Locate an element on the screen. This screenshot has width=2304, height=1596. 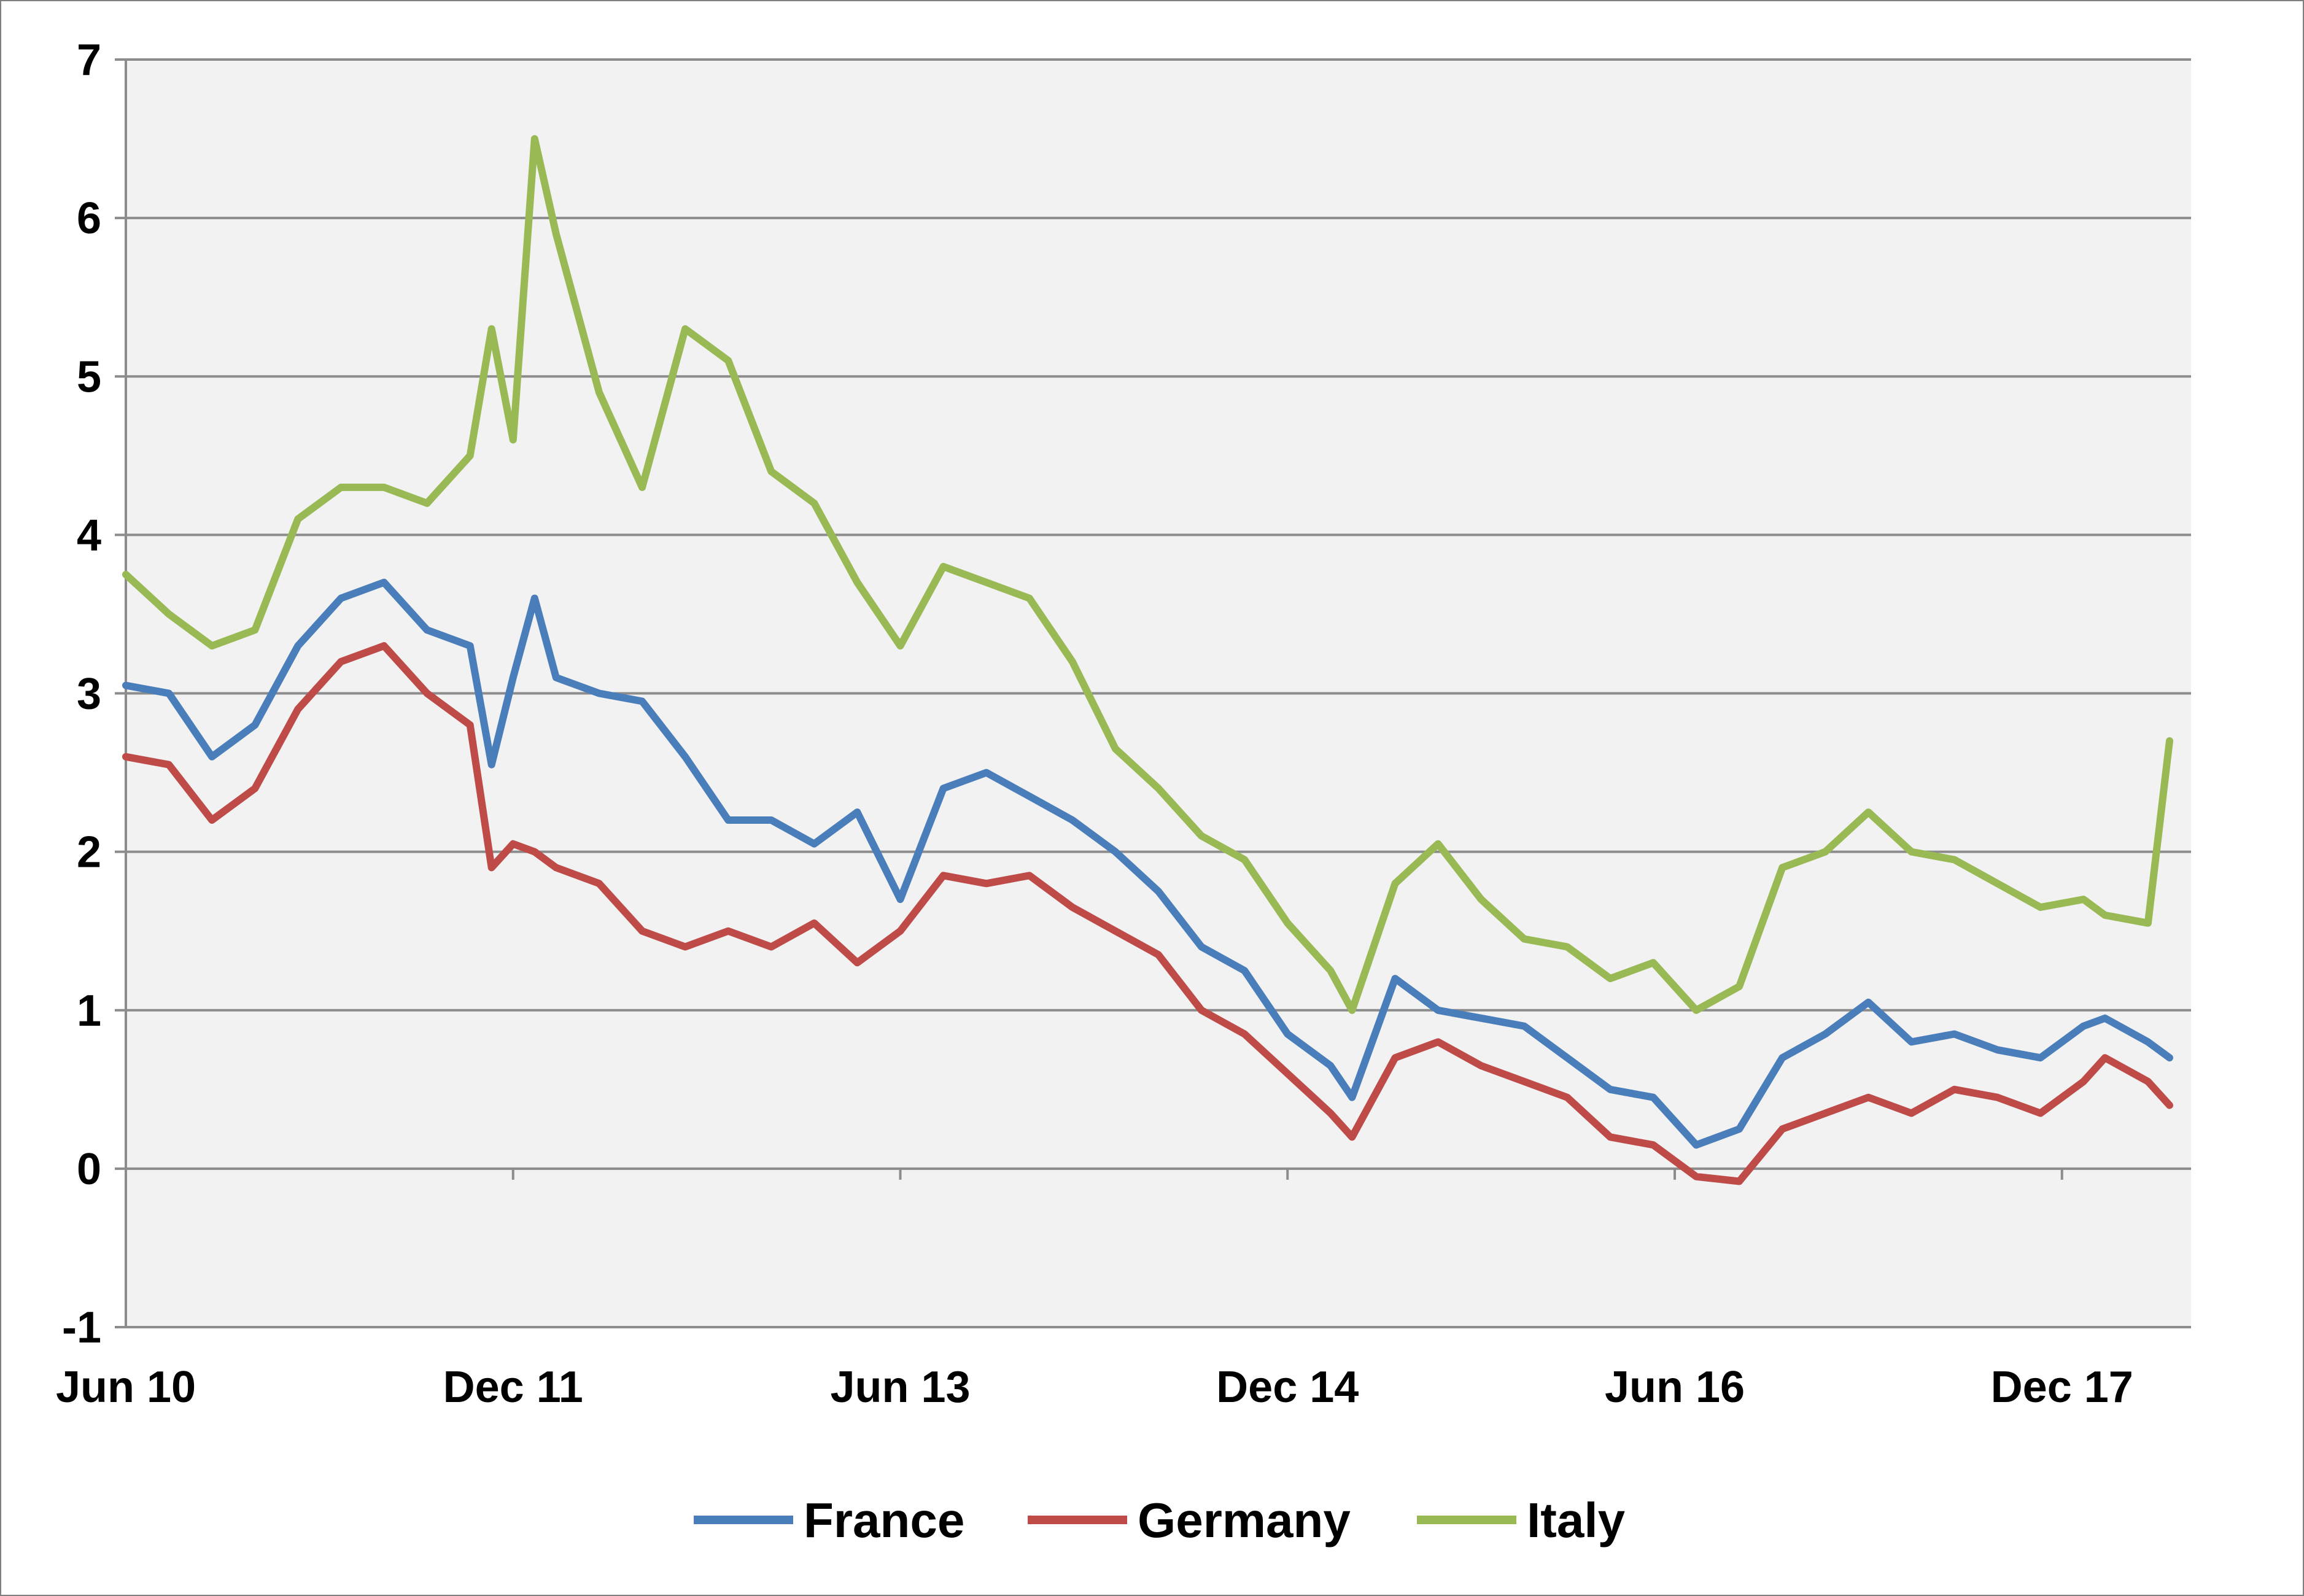
y-tick-label: 3 is located at coordinates (89, 694).